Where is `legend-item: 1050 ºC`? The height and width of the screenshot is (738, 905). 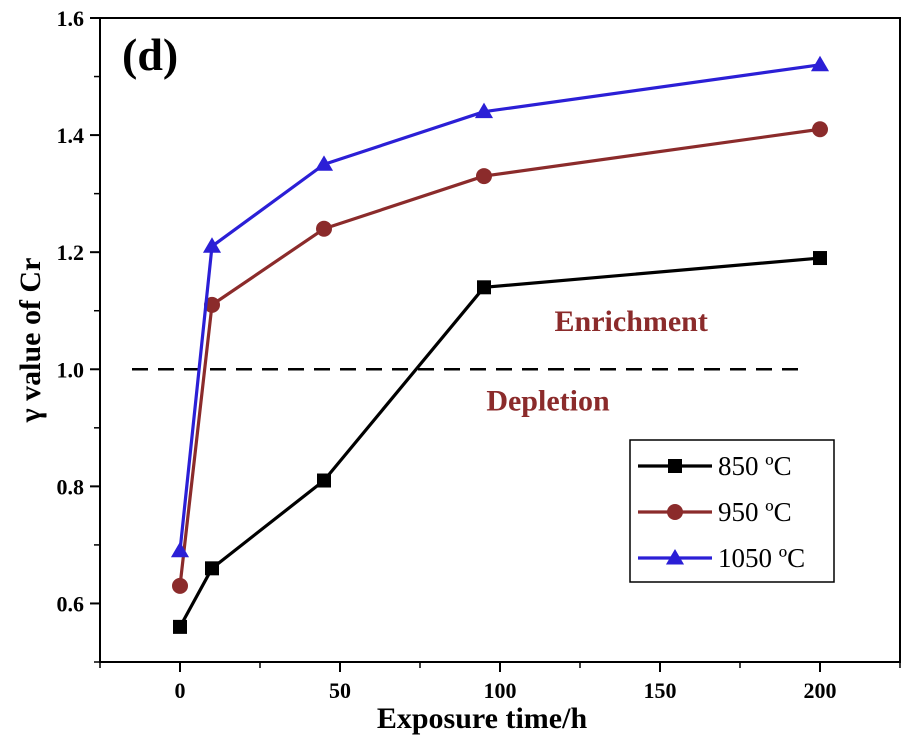 legend-item: 1050 ºC is located at coordinates (721, 558).